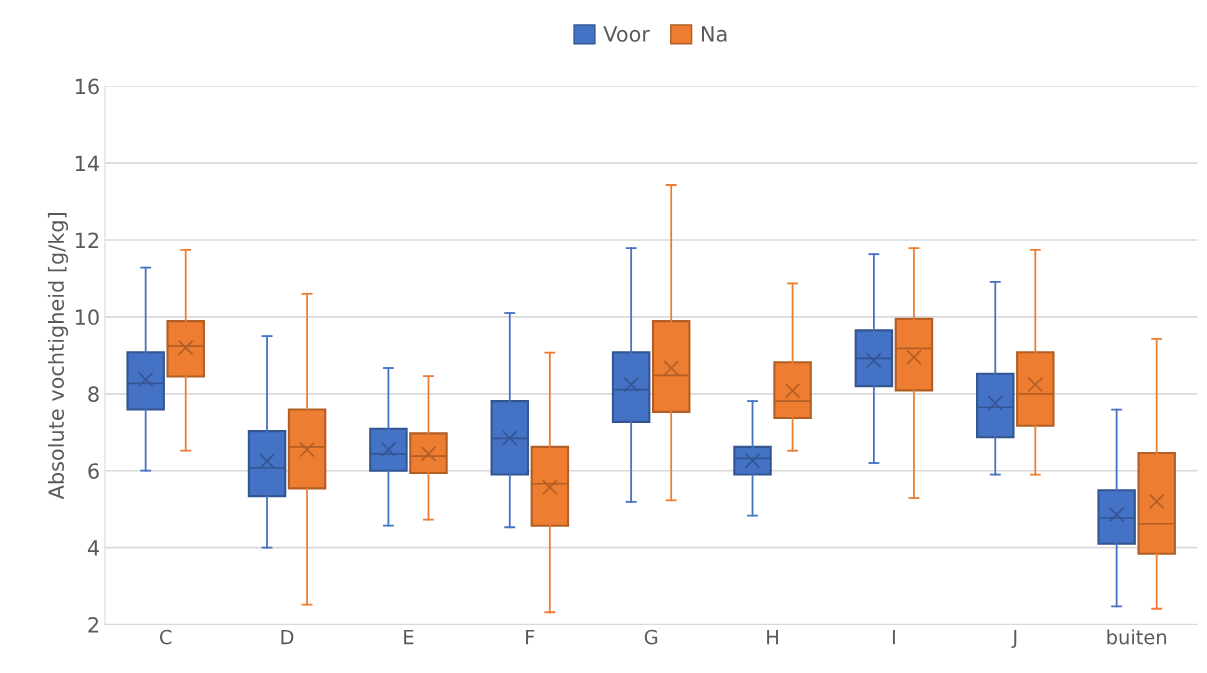 Image resolution: width=1207 pixels, height=673 pixels. Describe the element at coordinates (58, 356) in the screenshot. I see `y-axis-title: Absolute vochtigheid [g/kg]` at that location.